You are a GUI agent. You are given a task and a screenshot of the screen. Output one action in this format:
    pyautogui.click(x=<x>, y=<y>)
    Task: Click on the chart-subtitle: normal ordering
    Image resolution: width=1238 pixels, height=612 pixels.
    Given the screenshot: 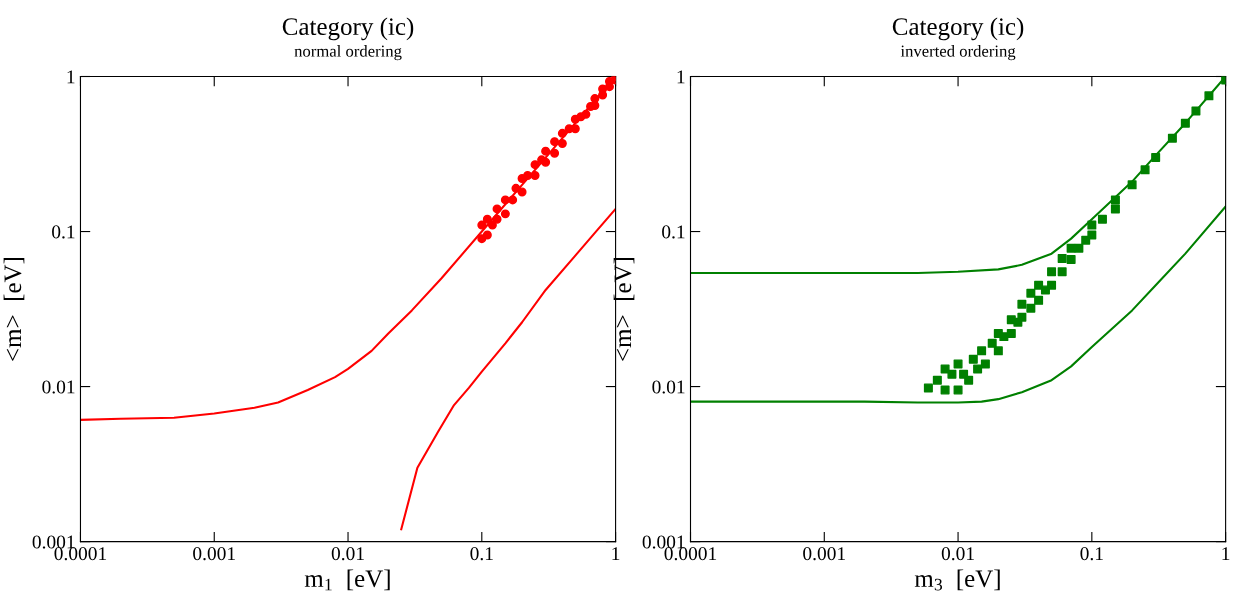 What is the action you would take?
    pyautogui.click(x=348, y=53)
    